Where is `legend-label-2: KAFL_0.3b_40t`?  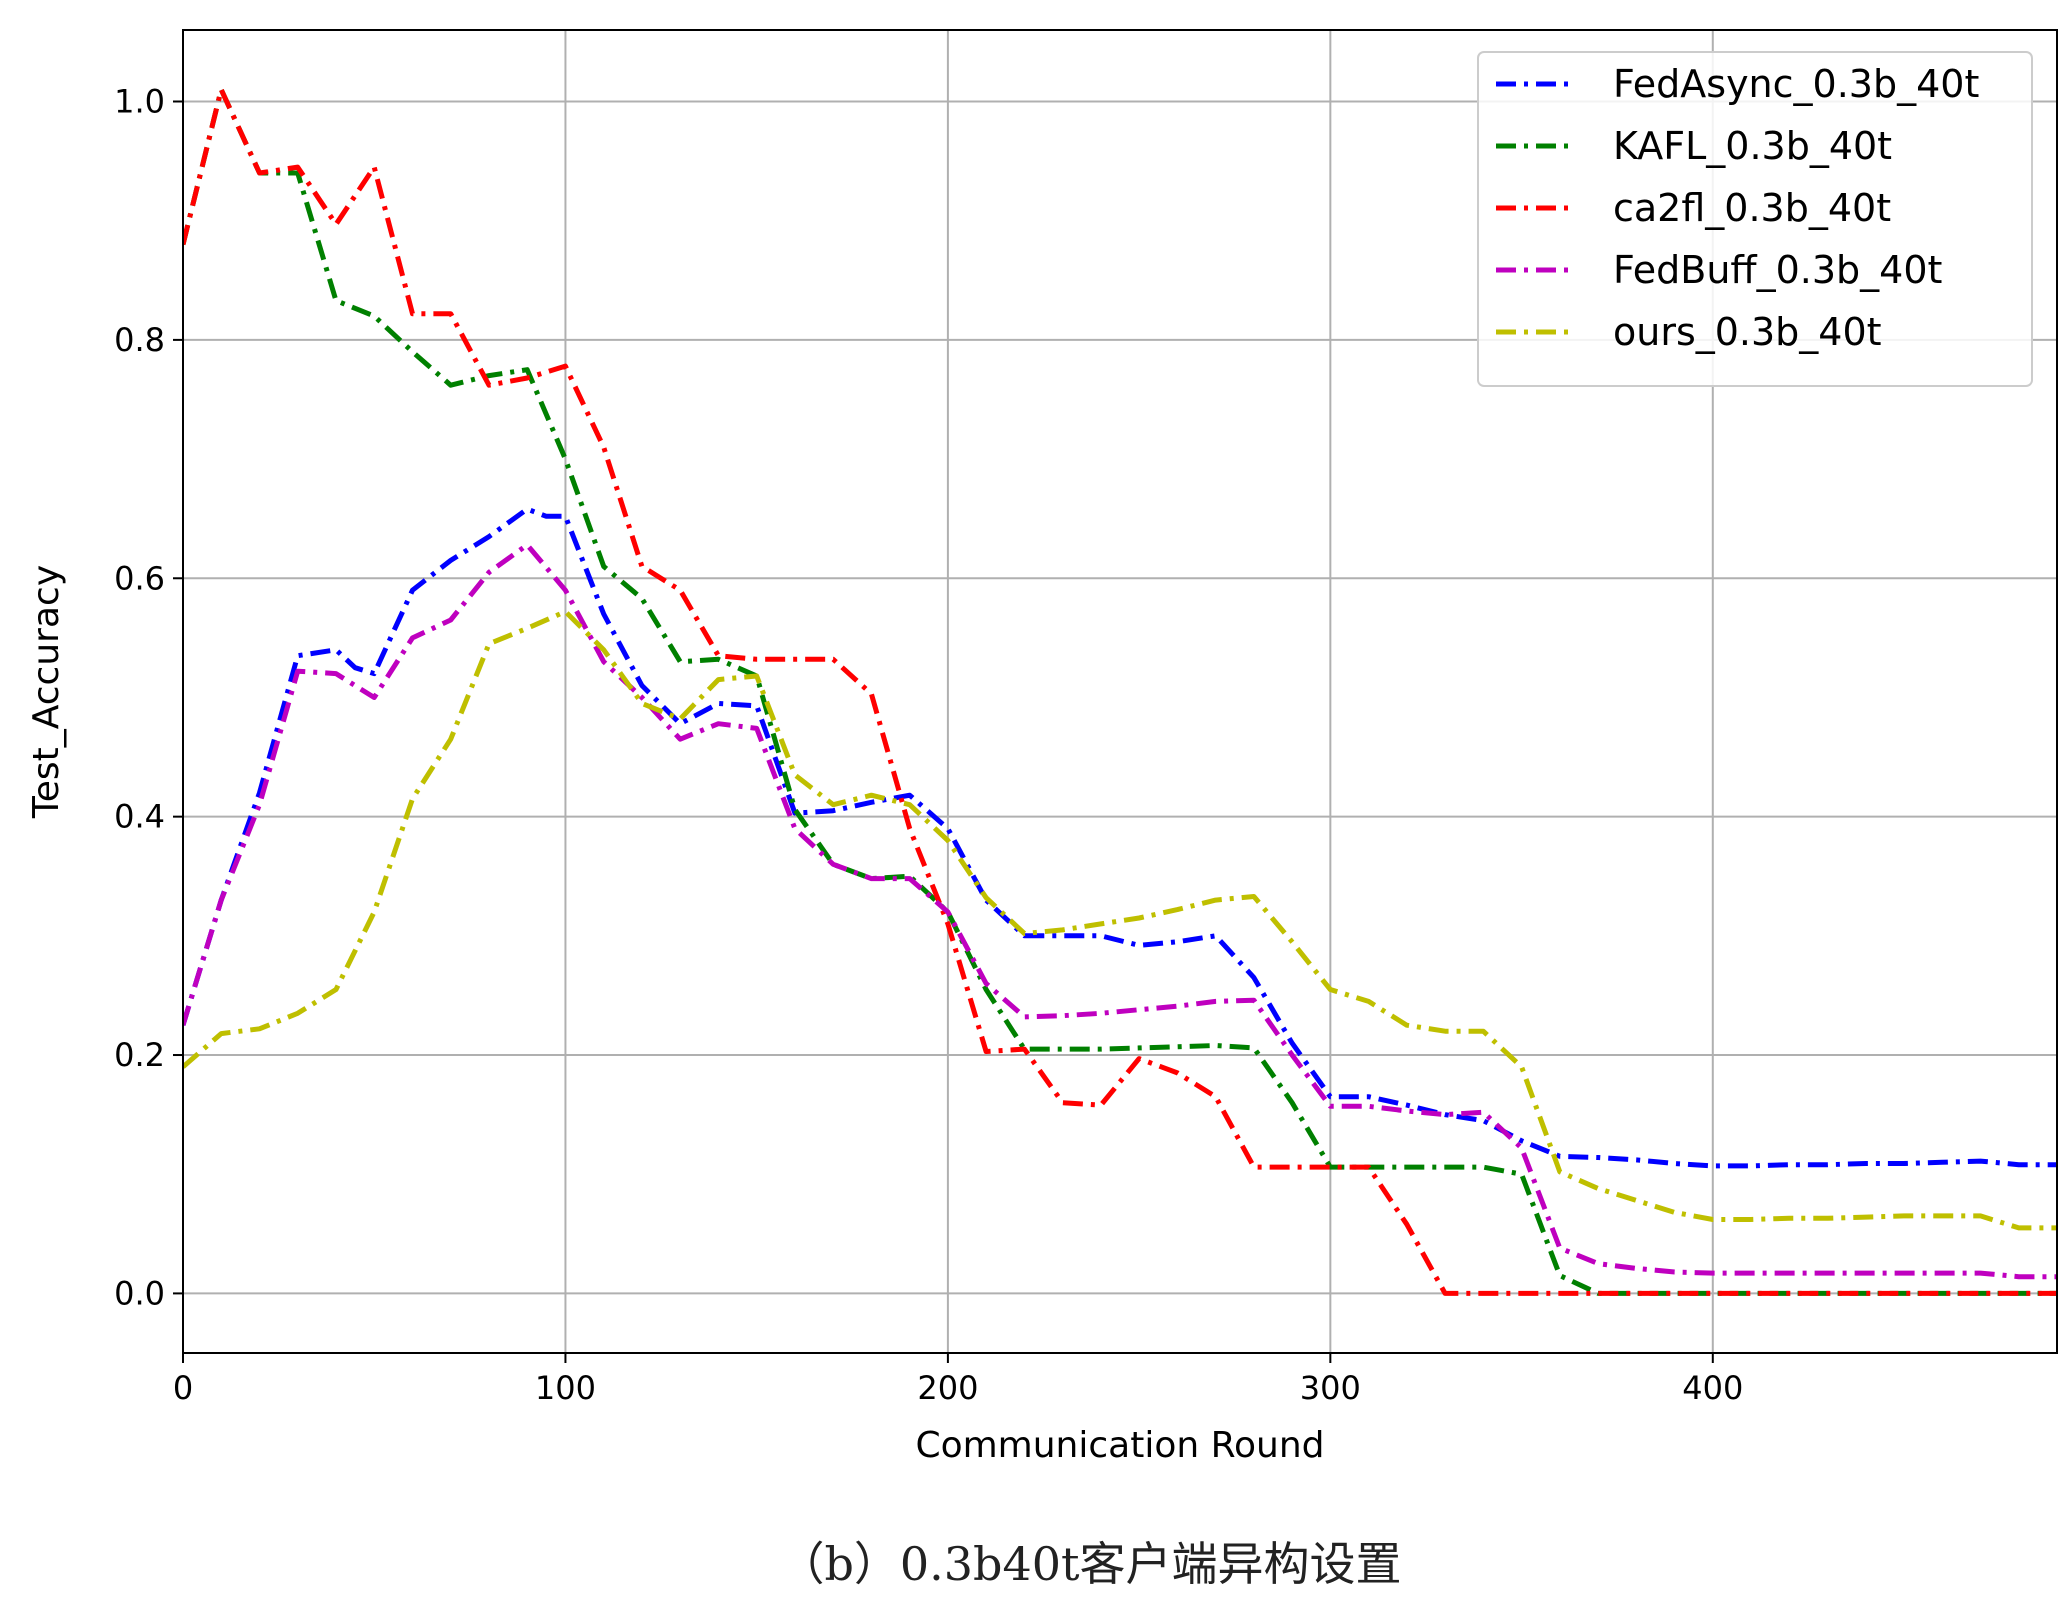 legend-label-2: KAFL_0.3b_40t is located at coordinates (1752, 146).